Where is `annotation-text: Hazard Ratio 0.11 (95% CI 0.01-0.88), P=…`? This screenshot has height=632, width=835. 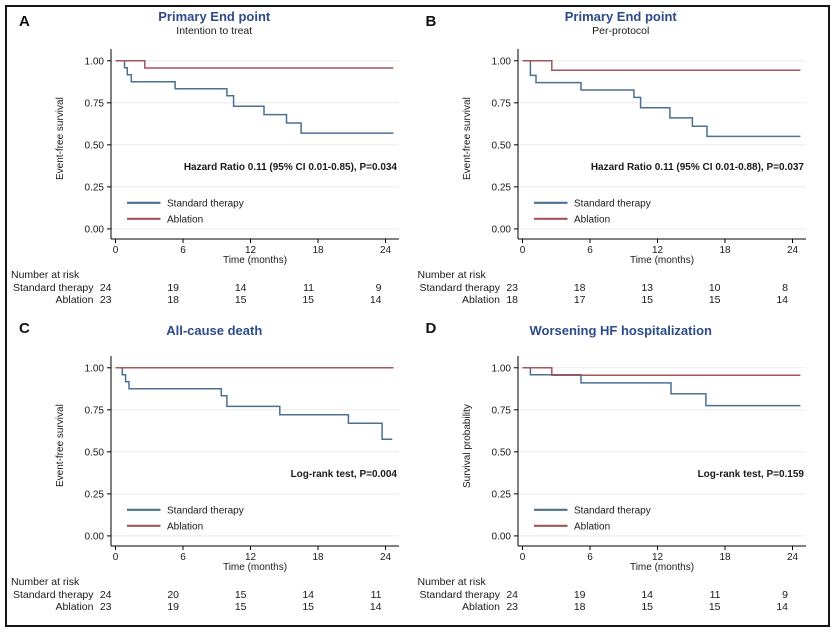
annotation-text: Hazard Ratio 0.11 (95% CI 0.01-0.88), P=… is located at coordinates (697, 167).